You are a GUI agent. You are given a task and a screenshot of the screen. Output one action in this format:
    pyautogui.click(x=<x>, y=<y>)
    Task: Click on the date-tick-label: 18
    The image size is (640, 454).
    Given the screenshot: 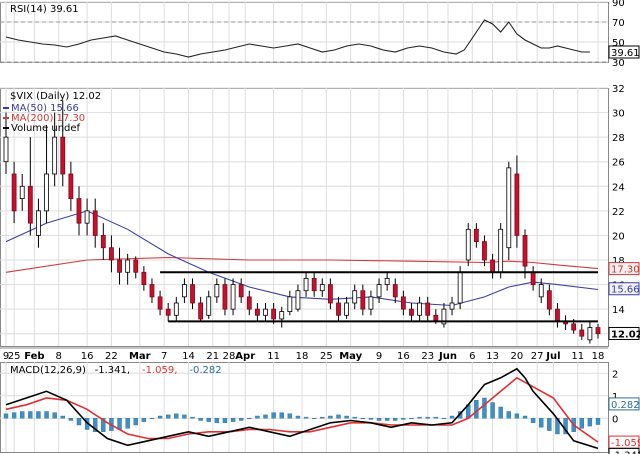 What is the action you would take?
    pyautogui.click(x=302, y=356)
    